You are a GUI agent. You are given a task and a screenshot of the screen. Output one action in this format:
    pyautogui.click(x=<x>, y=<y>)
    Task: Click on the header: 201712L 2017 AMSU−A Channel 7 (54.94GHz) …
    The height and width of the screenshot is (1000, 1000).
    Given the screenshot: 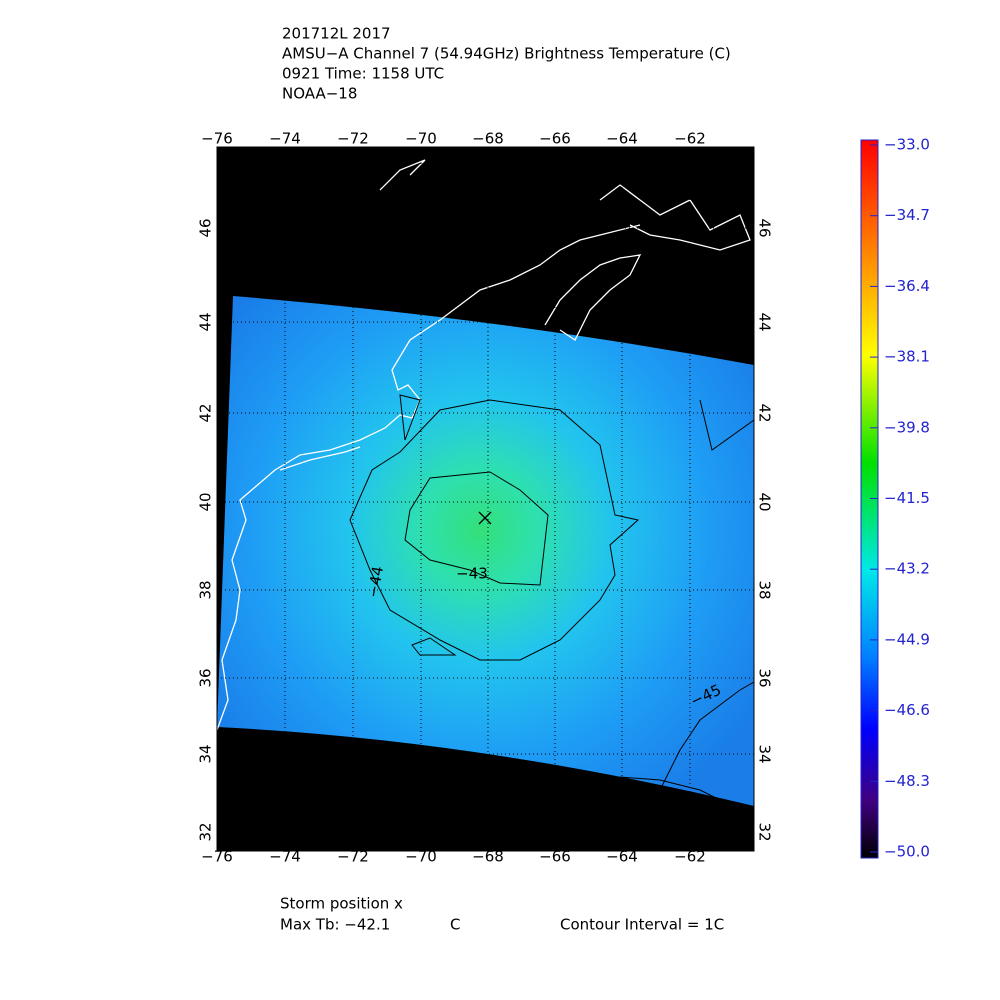 What is the action you would take?
    pyautogui.click(x=506, y=64)
    